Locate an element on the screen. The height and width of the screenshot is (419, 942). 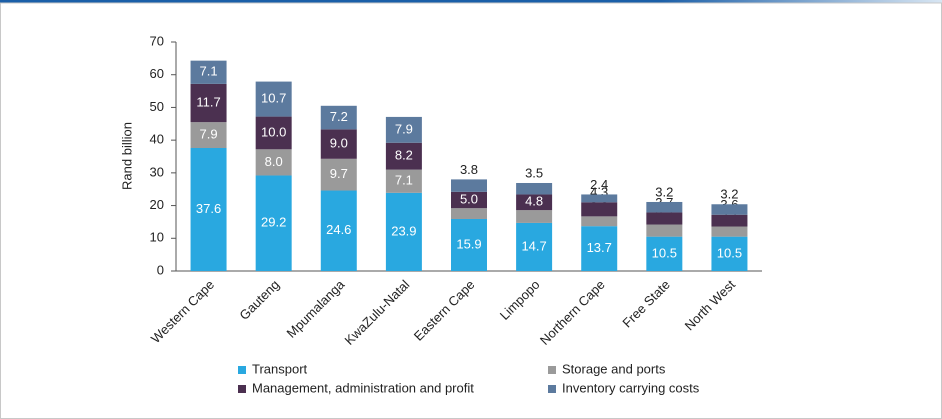
x-tick-label: Gauteng is located at coordinates (259, 300).